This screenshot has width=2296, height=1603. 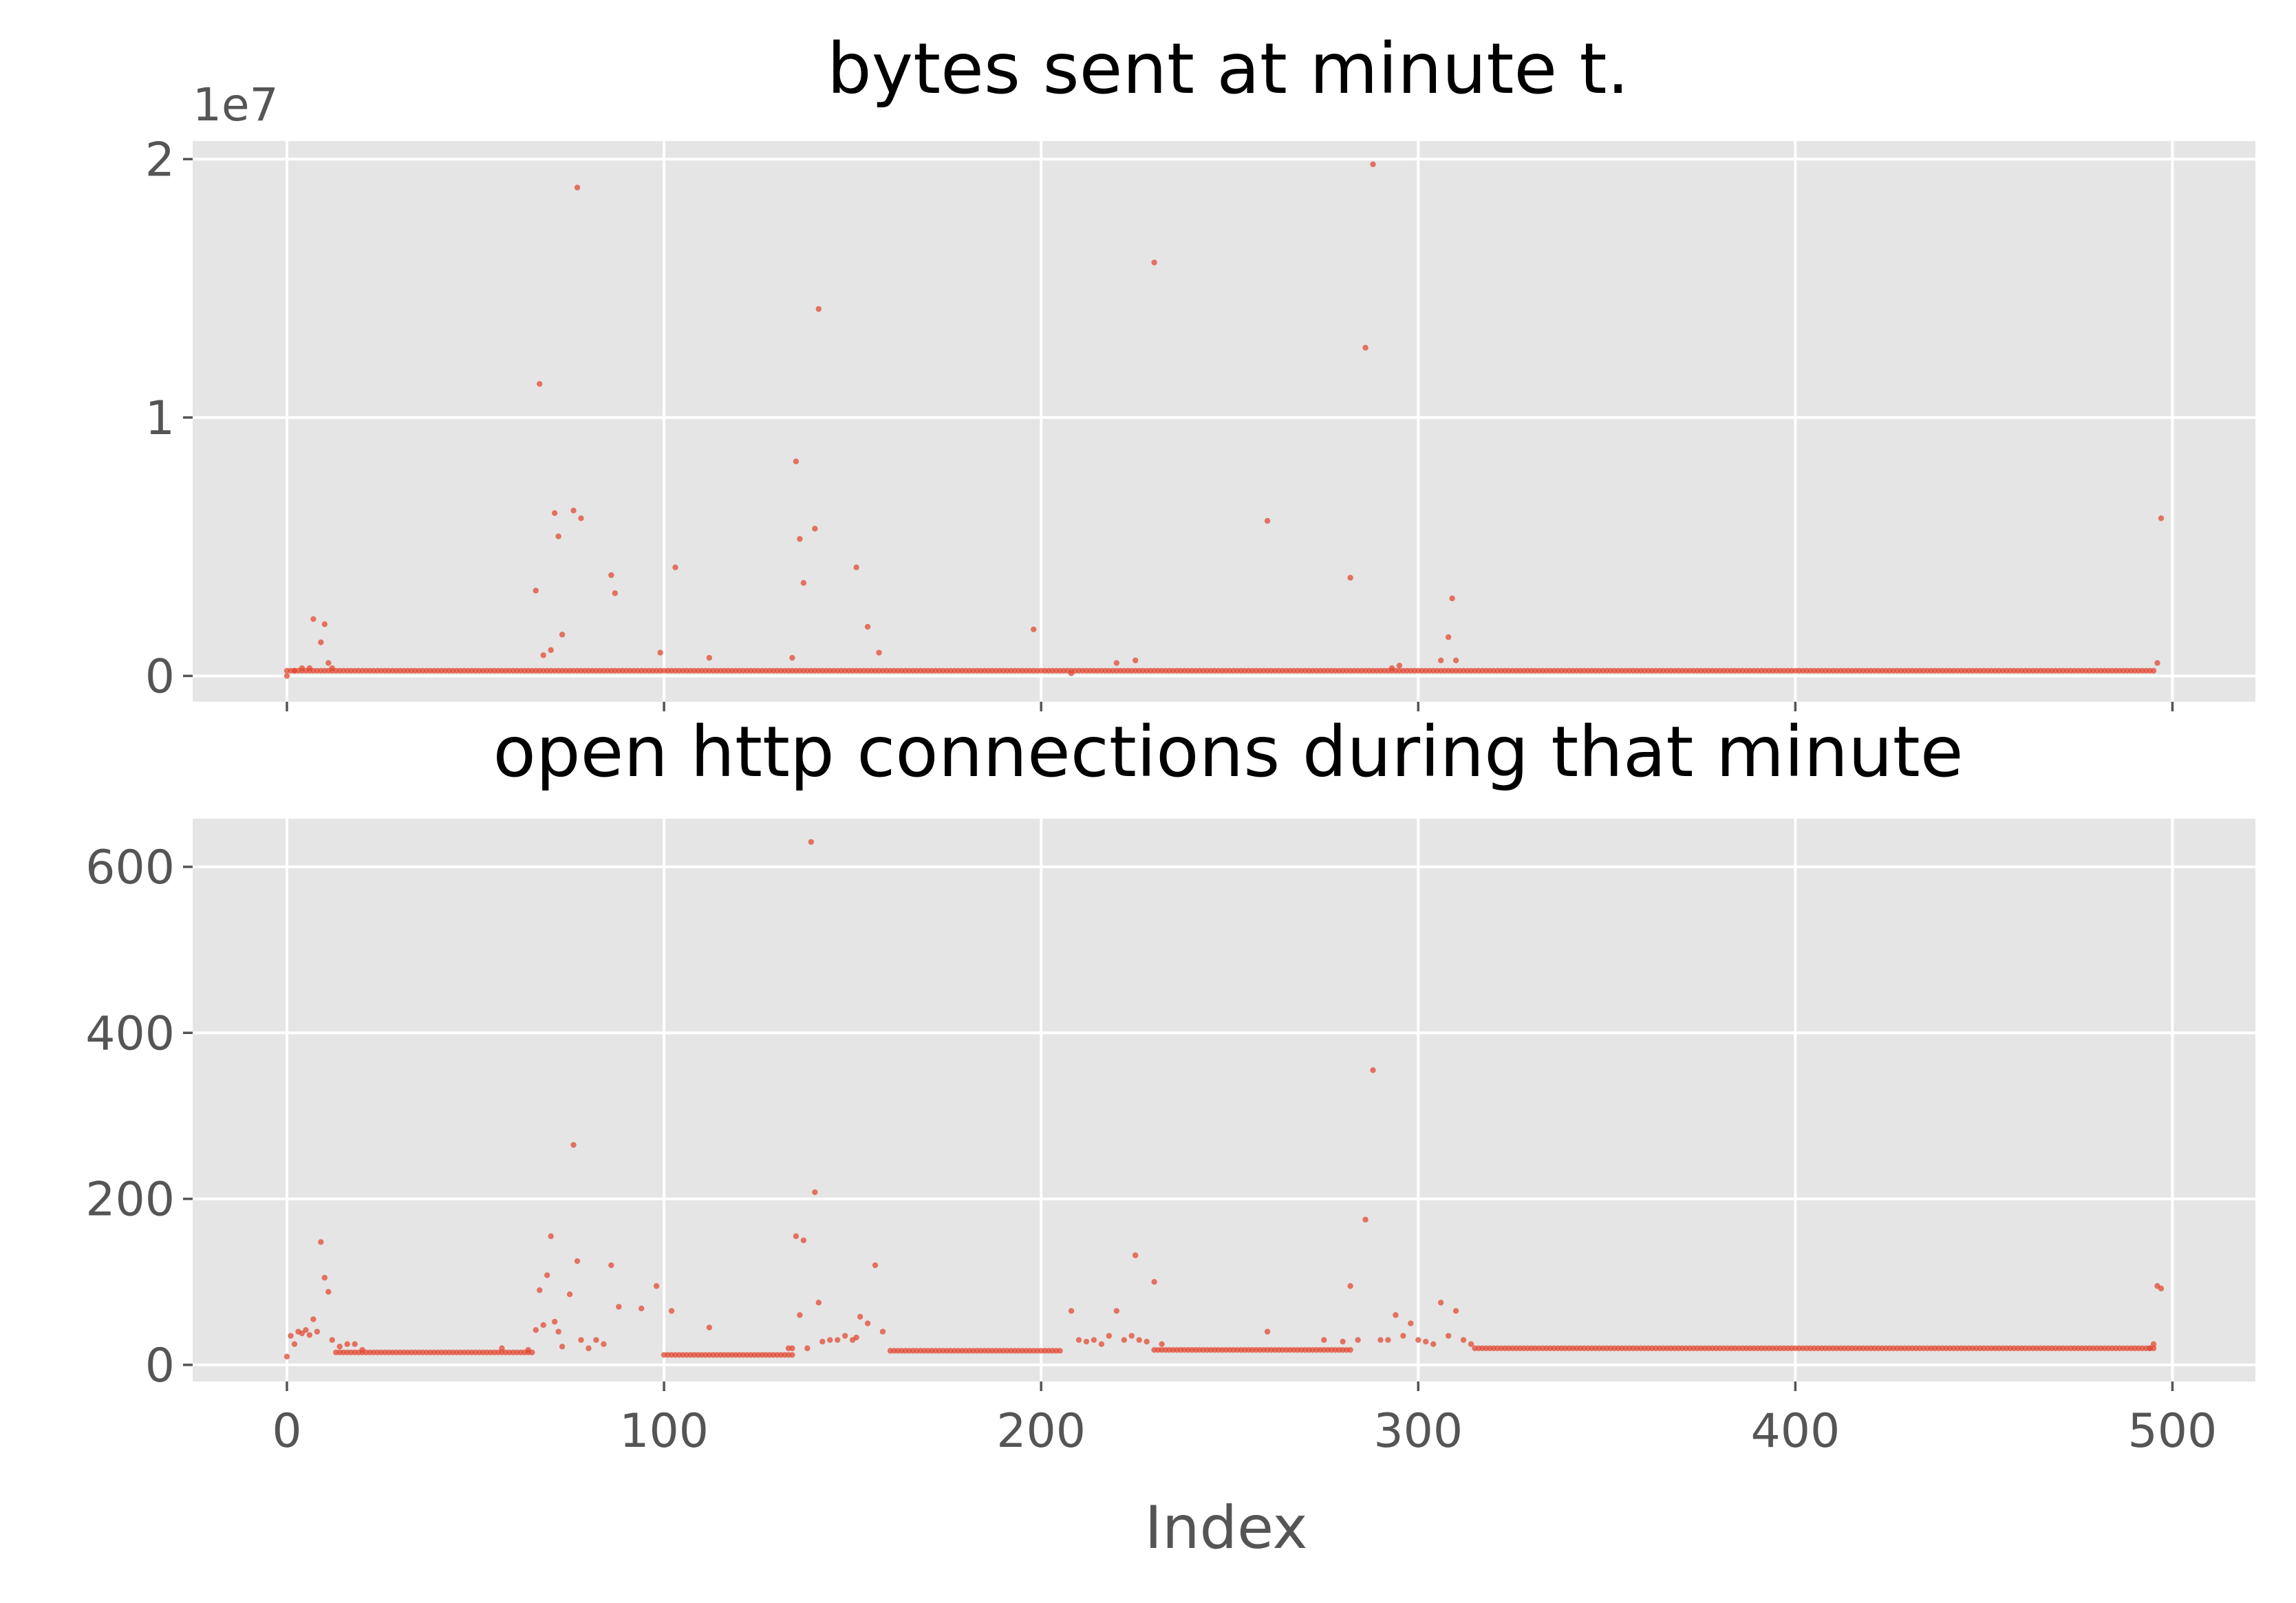 I want to click on x-tick-label: 400, so click(x=1795, y=1431).